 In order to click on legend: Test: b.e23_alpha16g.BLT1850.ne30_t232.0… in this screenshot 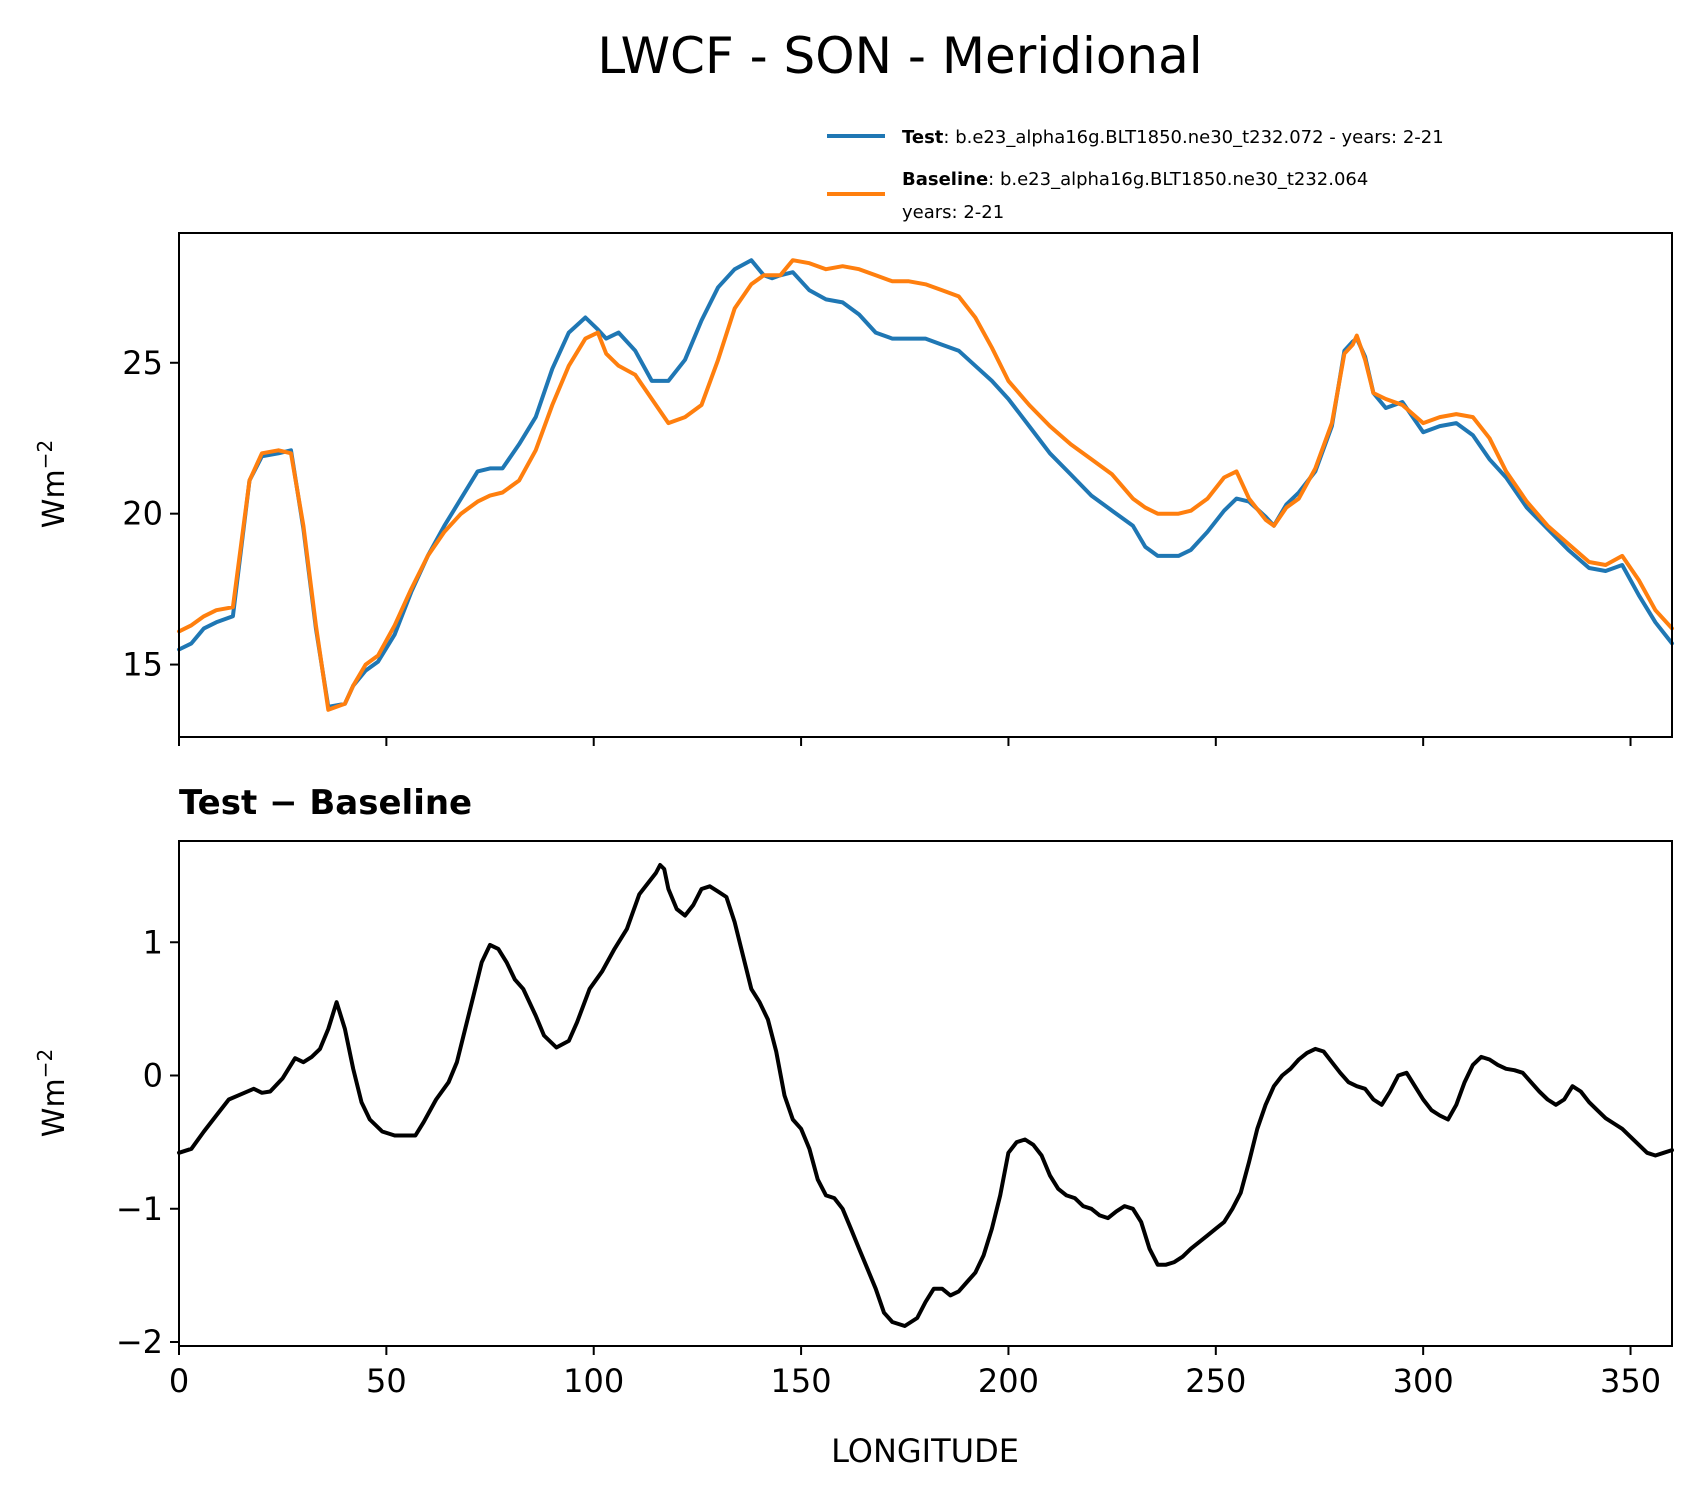, I will do `click(1135, 175)`.